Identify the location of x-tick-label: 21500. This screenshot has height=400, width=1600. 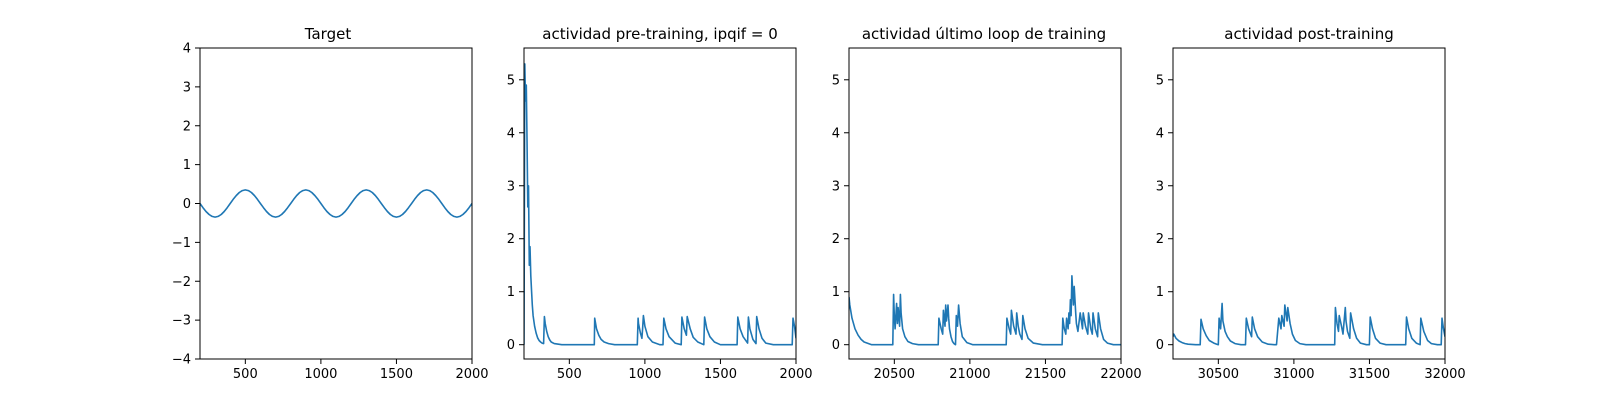
(1045, 374).